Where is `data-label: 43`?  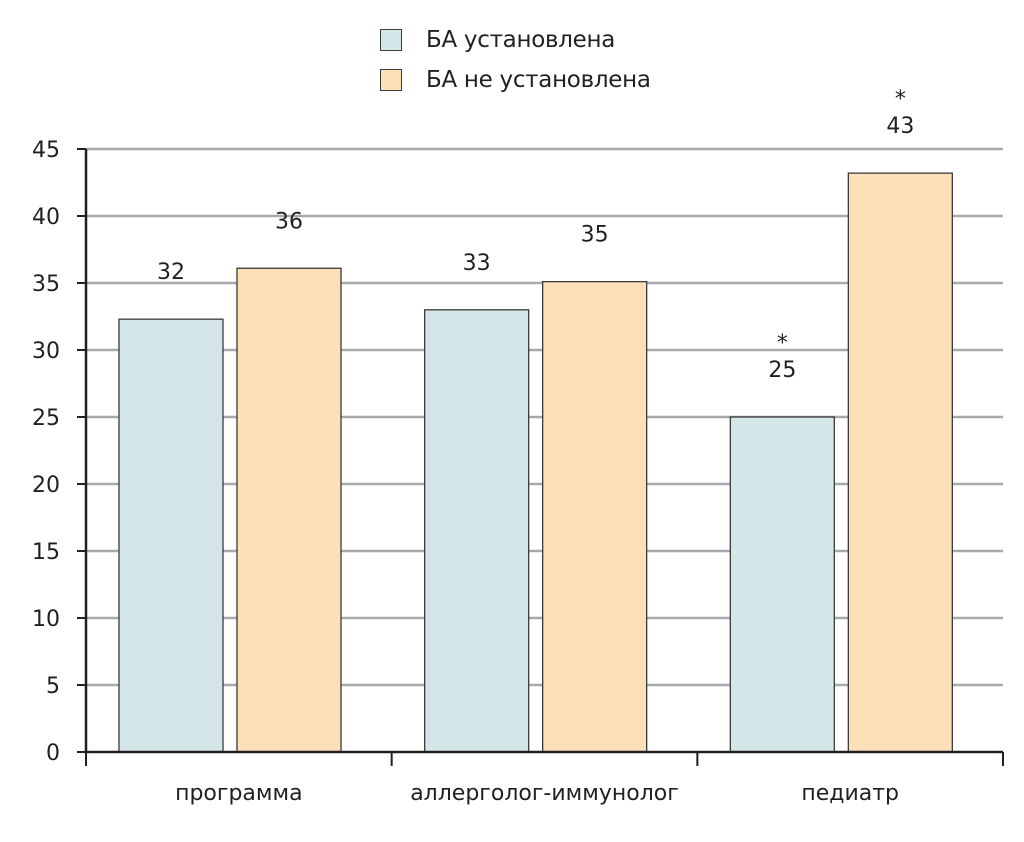 data-label: 43 is located at coordinates (900, 126).